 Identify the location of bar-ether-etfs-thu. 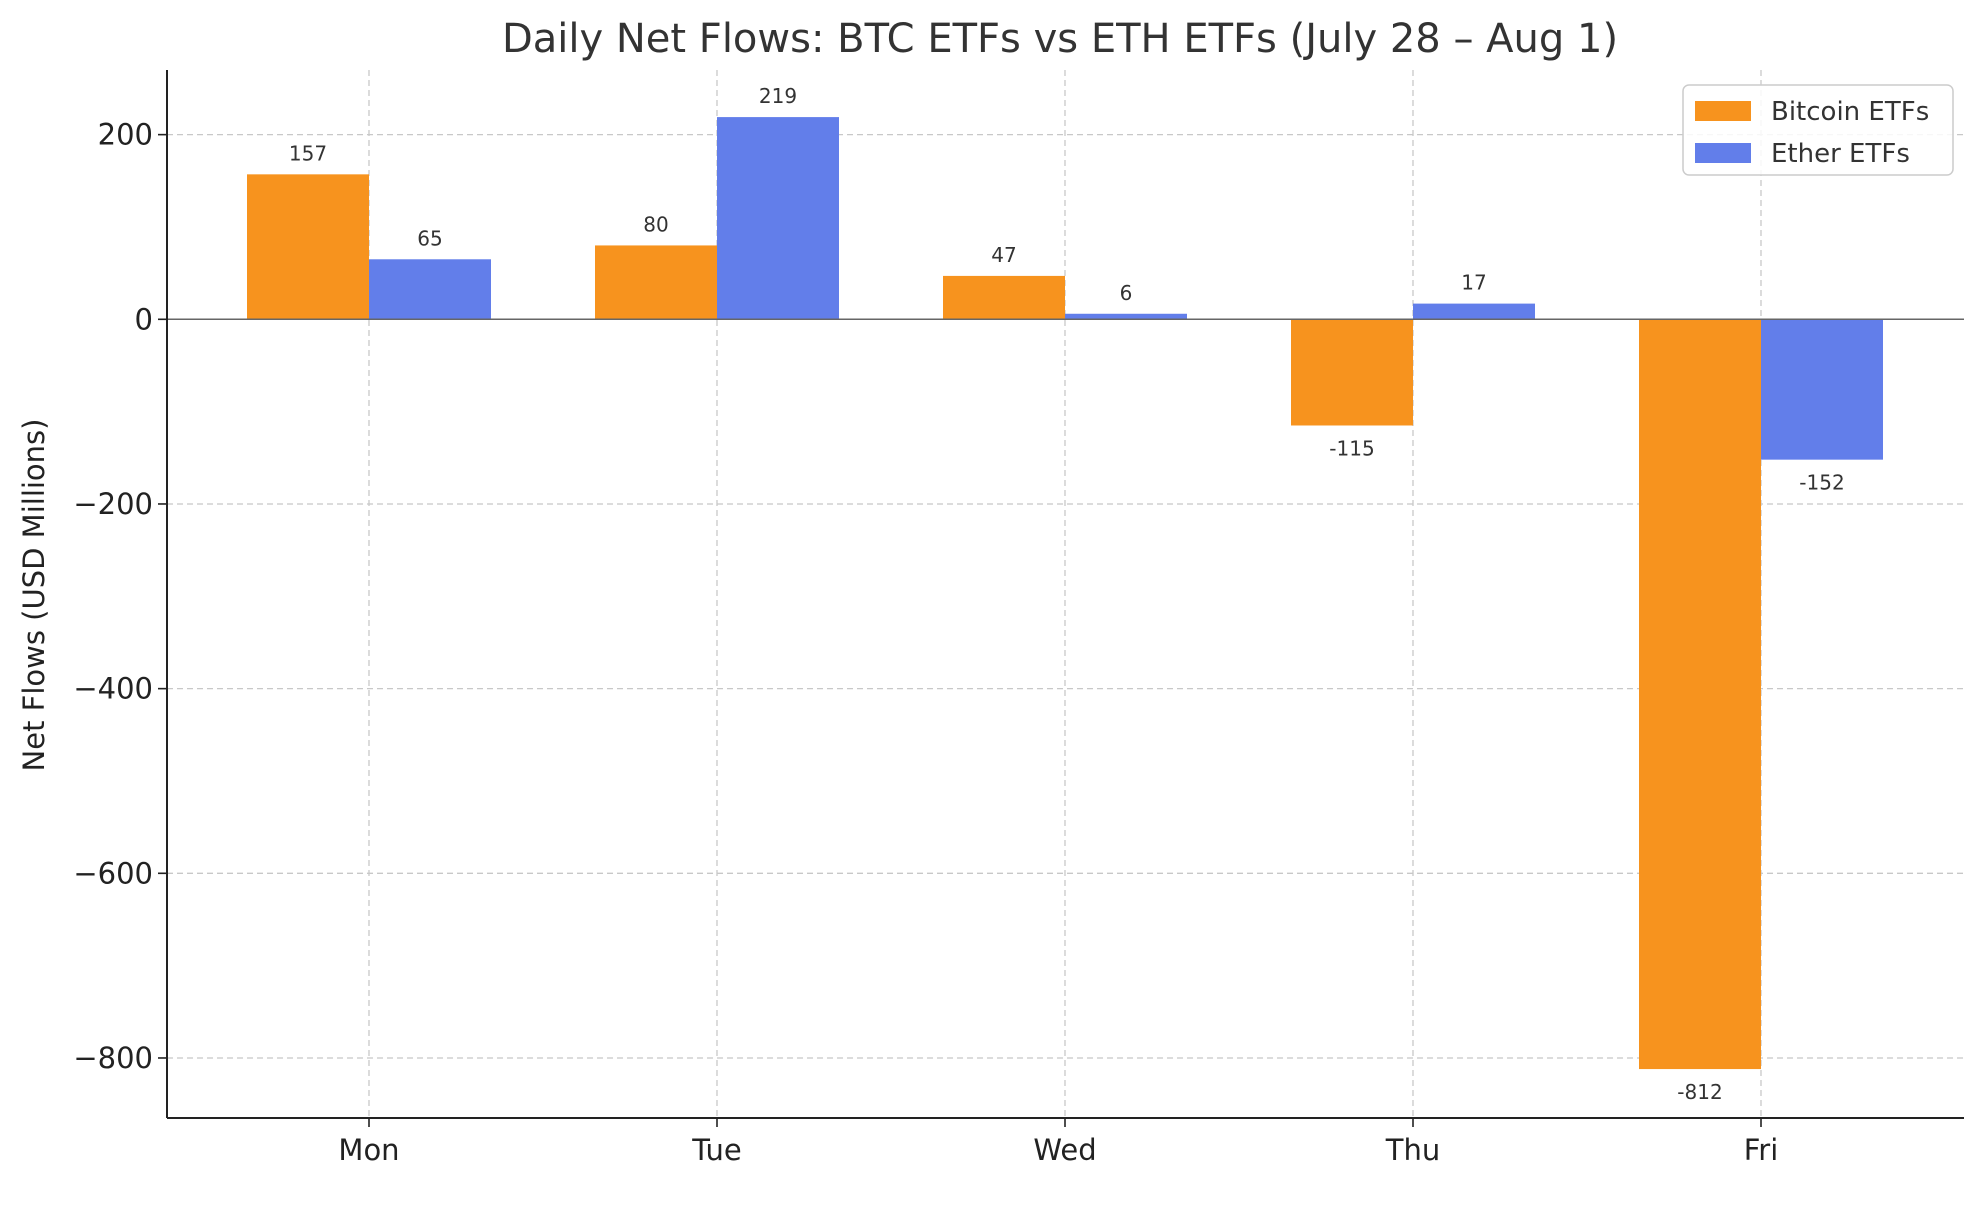
(1474, 311).